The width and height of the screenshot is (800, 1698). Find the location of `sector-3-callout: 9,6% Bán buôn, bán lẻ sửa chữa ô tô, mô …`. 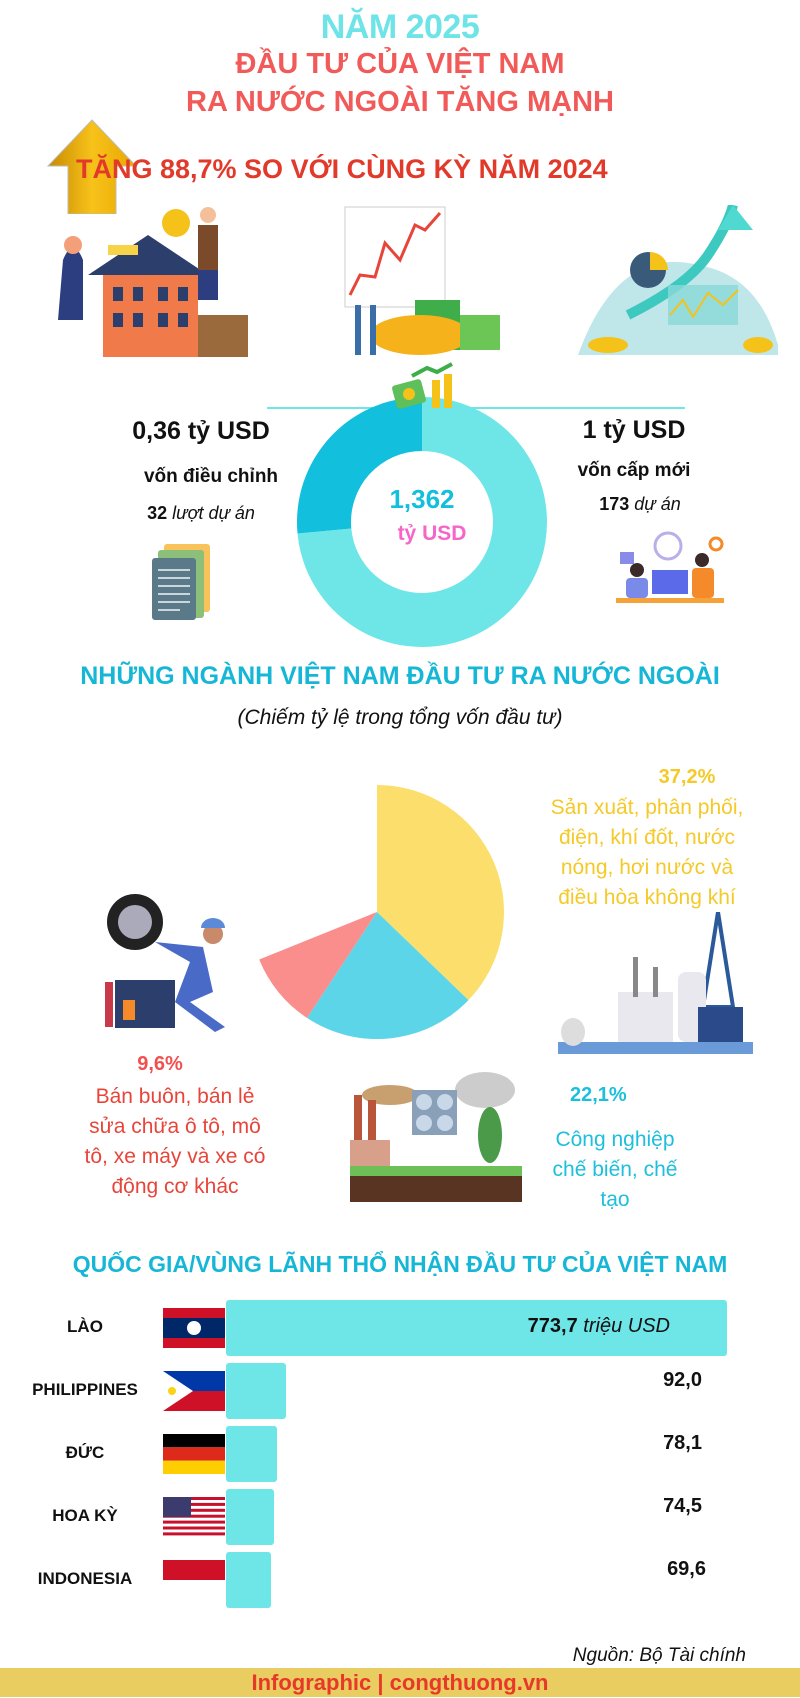

sector-3-callout: 9,6% Bán buôn, bán lẻ sửa chữa ô tô, mô … is located at coordinates (175, 1127).